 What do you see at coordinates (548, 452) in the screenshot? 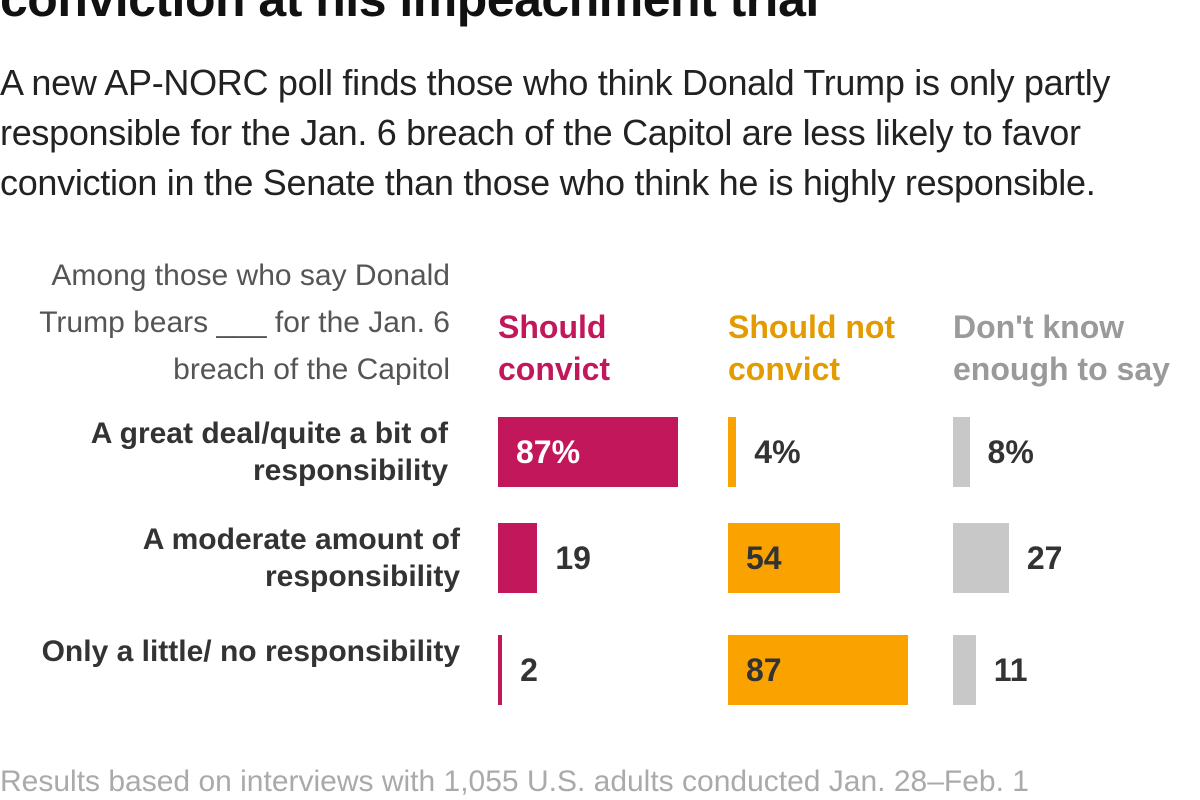
I see `value-label: 87%` at bounding box center [548, 452].